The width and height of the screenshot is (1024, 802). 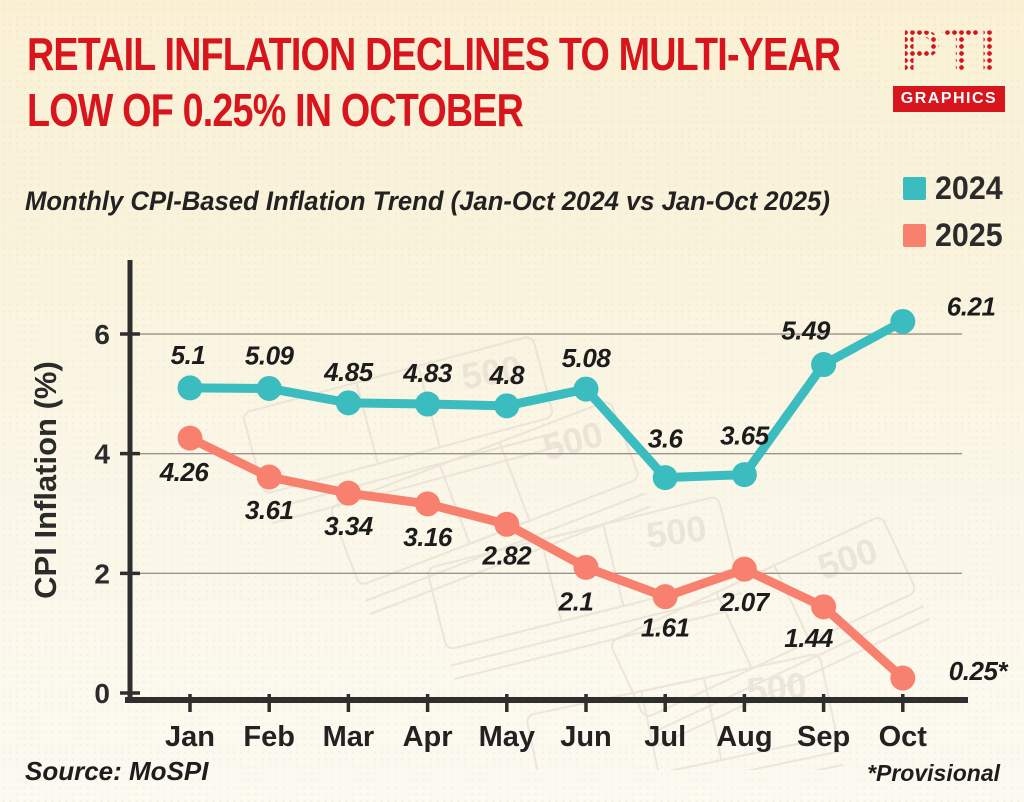 What do you see at coordinates (665, 628) in the screenshot?
I see `data-label-2025: 1.61` at bounding box center [665, 628].